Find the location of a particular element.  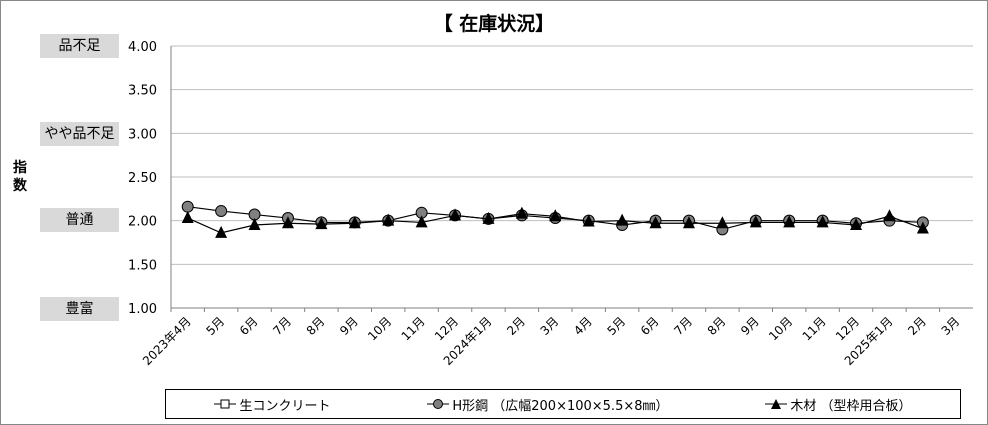

legend-item: 木材 （型枠用合板） is located at coordinates (838, 404).